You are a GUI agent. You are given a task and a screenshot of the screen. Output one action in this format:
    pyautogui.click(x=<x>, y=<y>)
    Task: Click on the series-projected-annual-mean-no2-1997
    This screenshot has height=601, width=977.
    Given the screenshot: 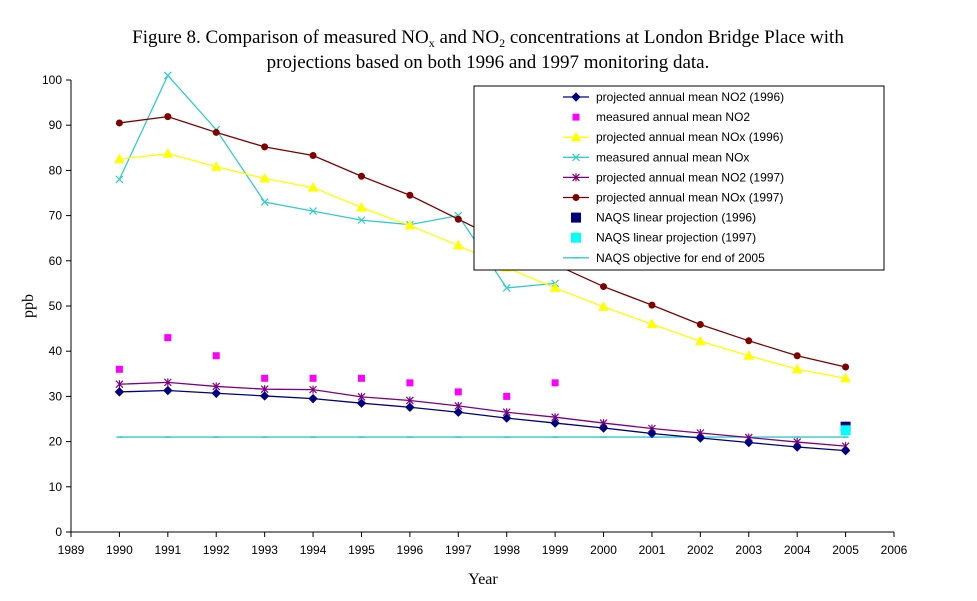 What is the action you would take?
    pyautogui.click(x=482, y=414)
    